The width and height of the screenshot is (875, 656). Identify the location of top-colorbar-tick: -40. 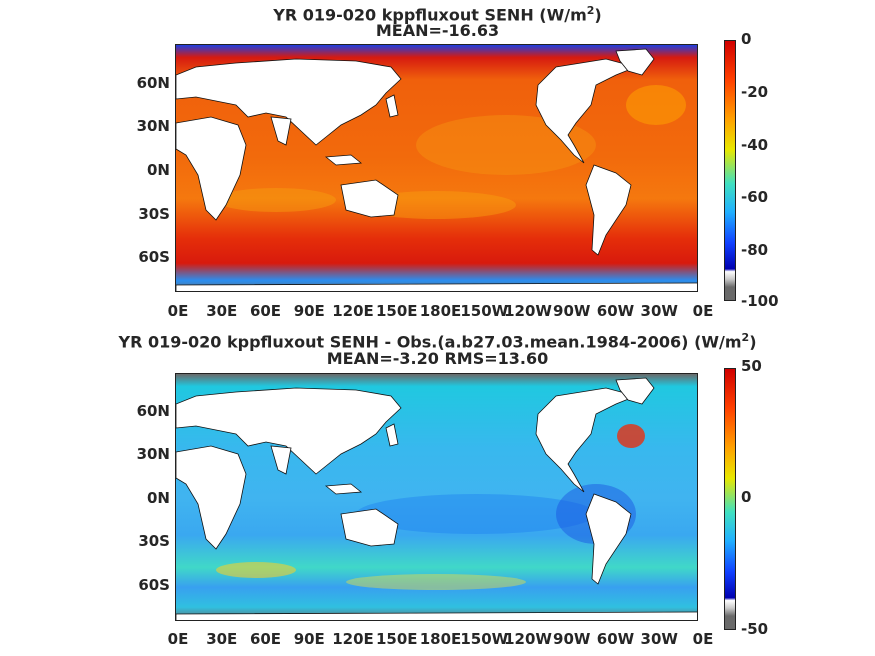
(755, 145).